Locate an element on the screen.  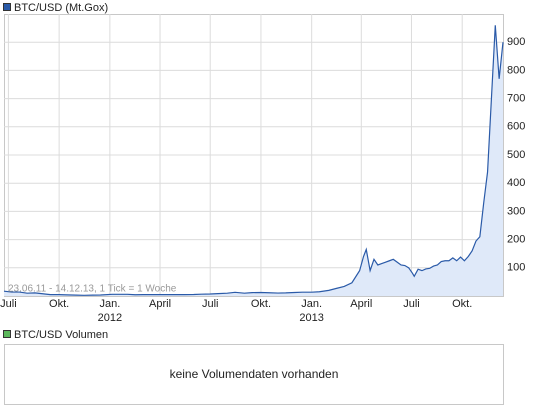
legend-label: BTC/USD (Mt.Gox) is located at coordinates (61, 8).